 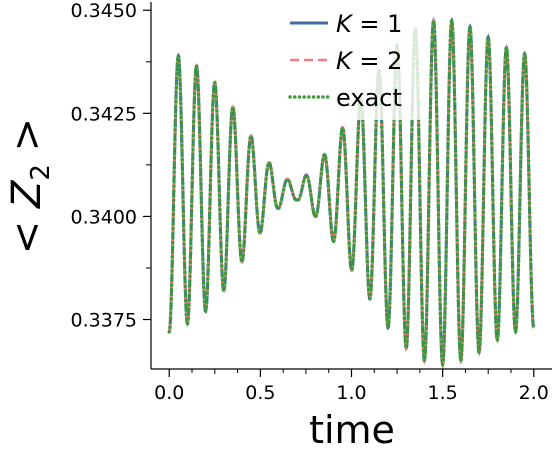 What do you see at coordinates (169, 393) in the screenshot?
I see `x-tick-label: 0.0` at bounding box center [169, 393].